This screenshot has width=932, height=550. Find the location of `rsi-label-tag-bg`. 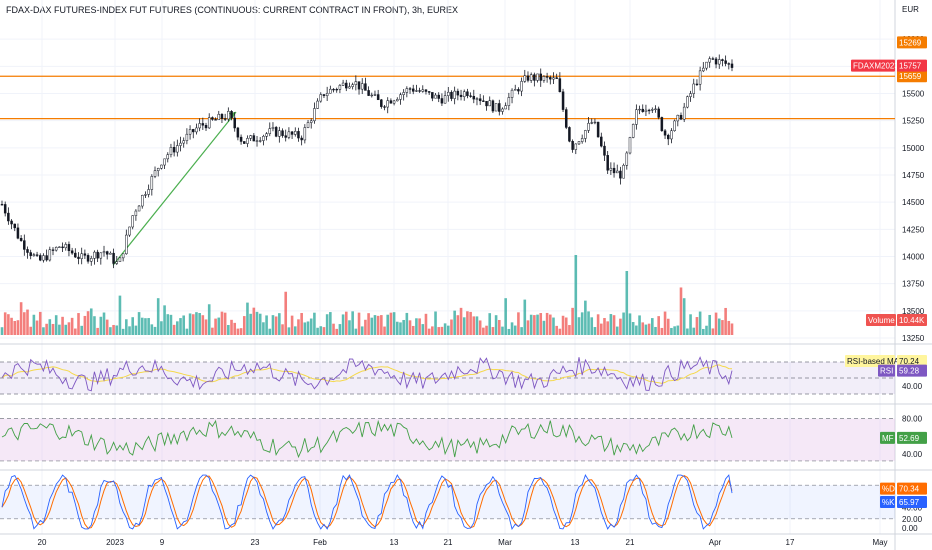

rsi-label-tag-bg is located at coordinates (886, 370).